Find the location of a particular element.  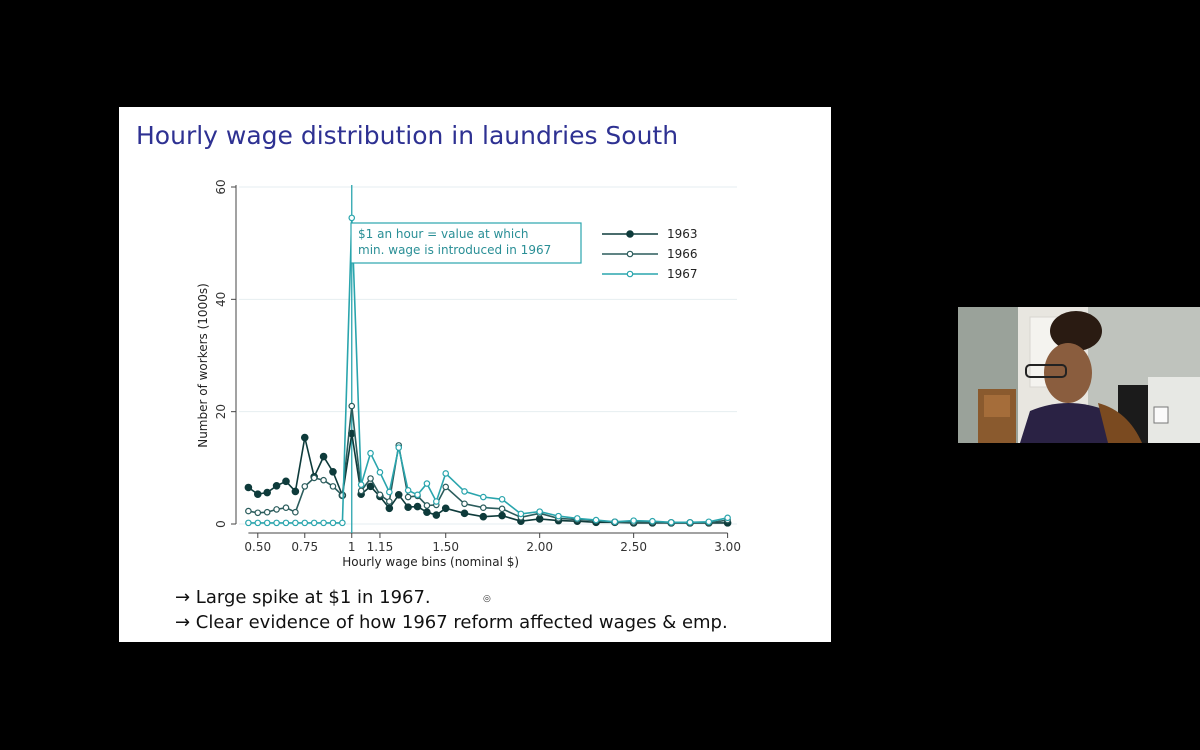

annotation-line-0: $1 an hour = value at which is located at coordinates (443, 234).